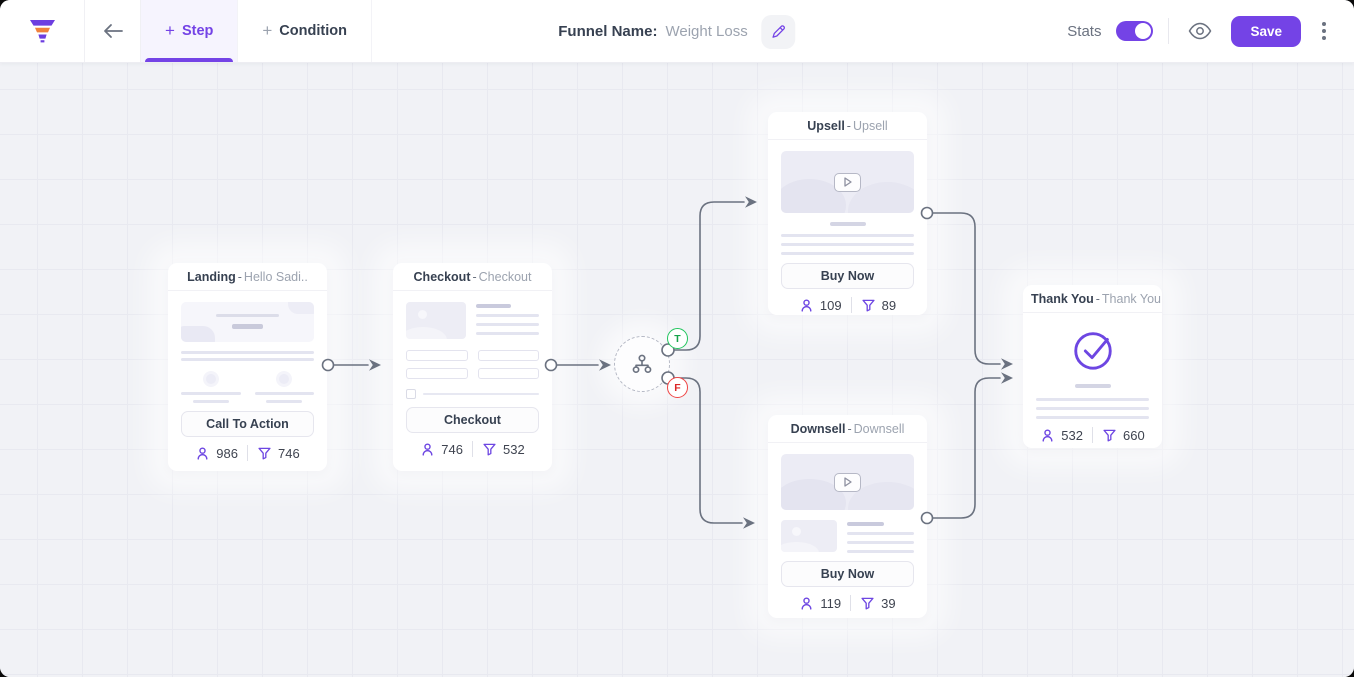 Image resolution: width=1354 pixels, height=677 pixels. What do you see at coordinates (472, 350) in the screenshot?
I see `checkout-thumbnail` at bounding box center [472, 350].